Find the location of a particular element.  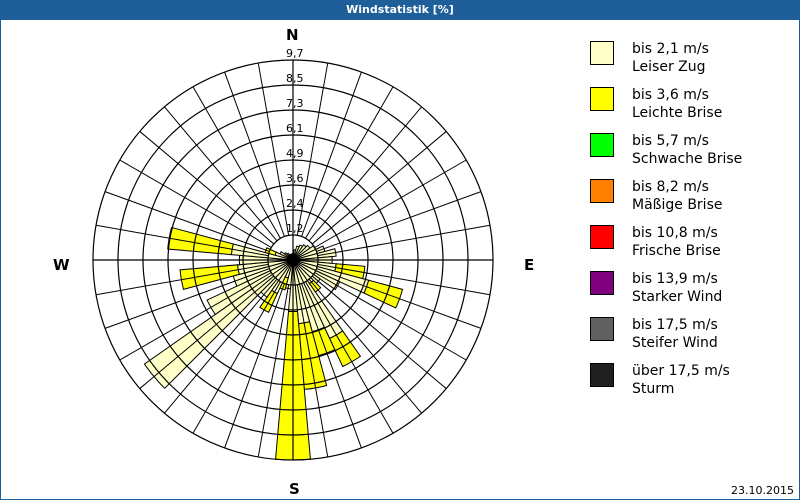

legend-name: Frische Brise is located at coordinates (676, 251).